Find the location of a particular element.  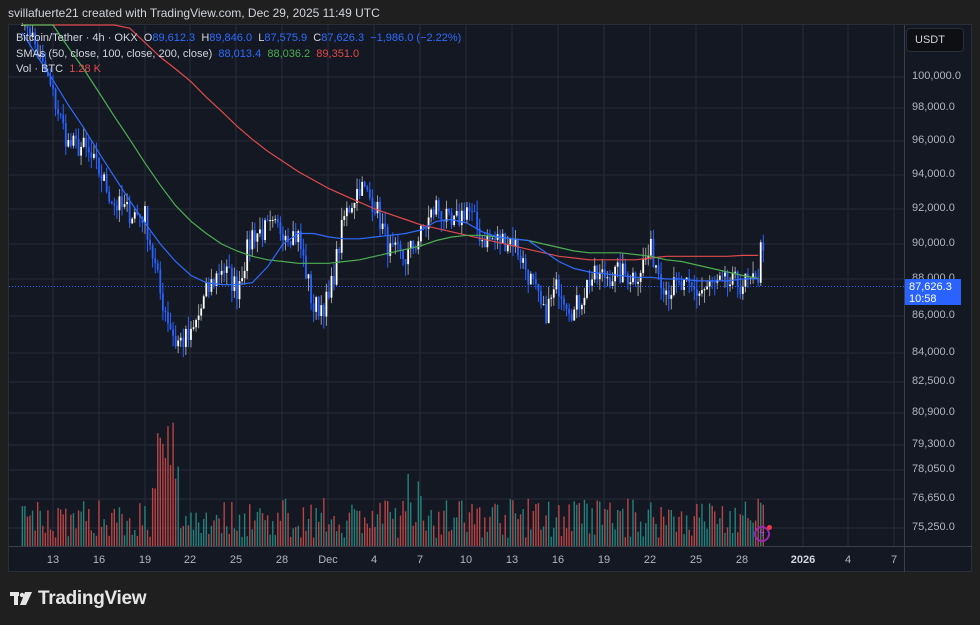

high-label: H is located at coordinates (205, 38).